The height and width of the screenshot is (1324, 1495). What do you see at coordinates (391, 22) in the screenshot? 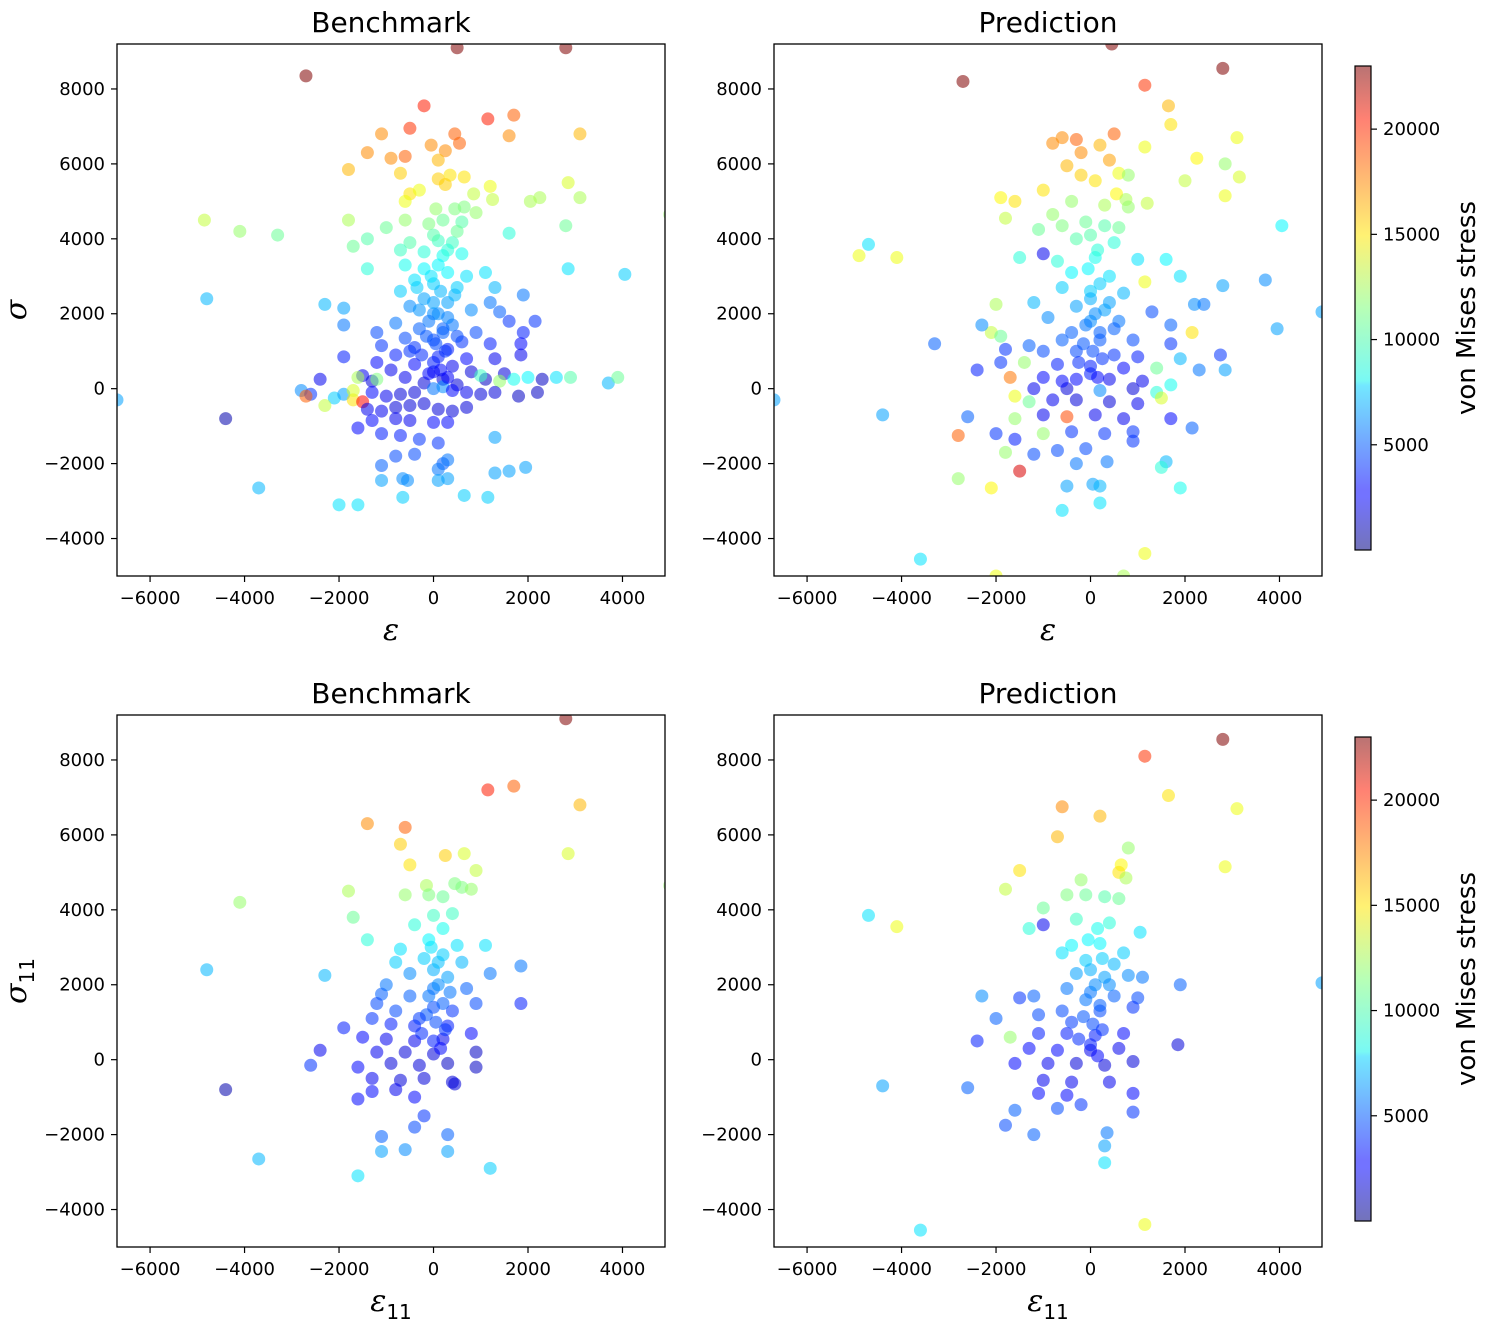
I see `panel-title: Benchmark` at bounding box center [391, 22].